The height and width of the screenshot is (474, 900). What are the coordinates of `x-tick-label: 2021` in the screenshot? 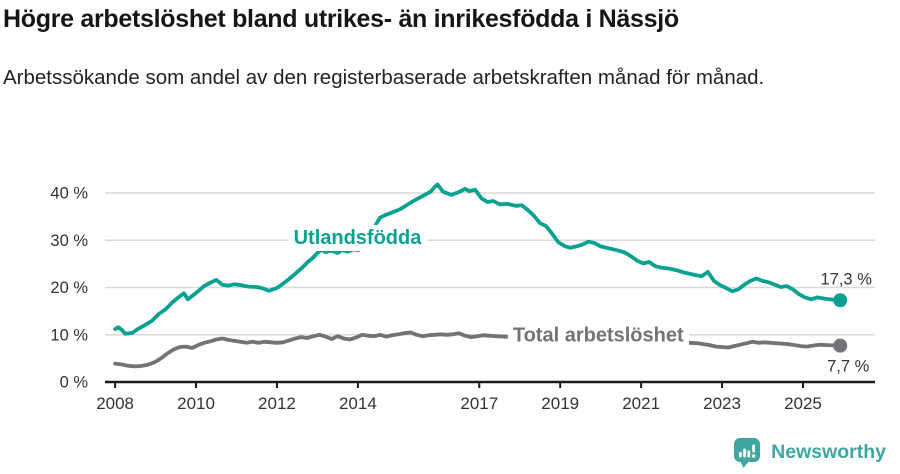 It's located at (641, 403).